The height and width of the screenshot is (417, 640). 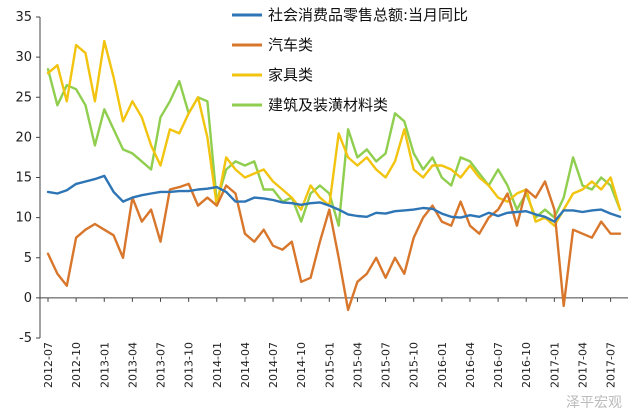 What do you see at coordinates (23, 57) in the screenshot?
I see `y-tick-label: 30` at bounding box center [23, 57].